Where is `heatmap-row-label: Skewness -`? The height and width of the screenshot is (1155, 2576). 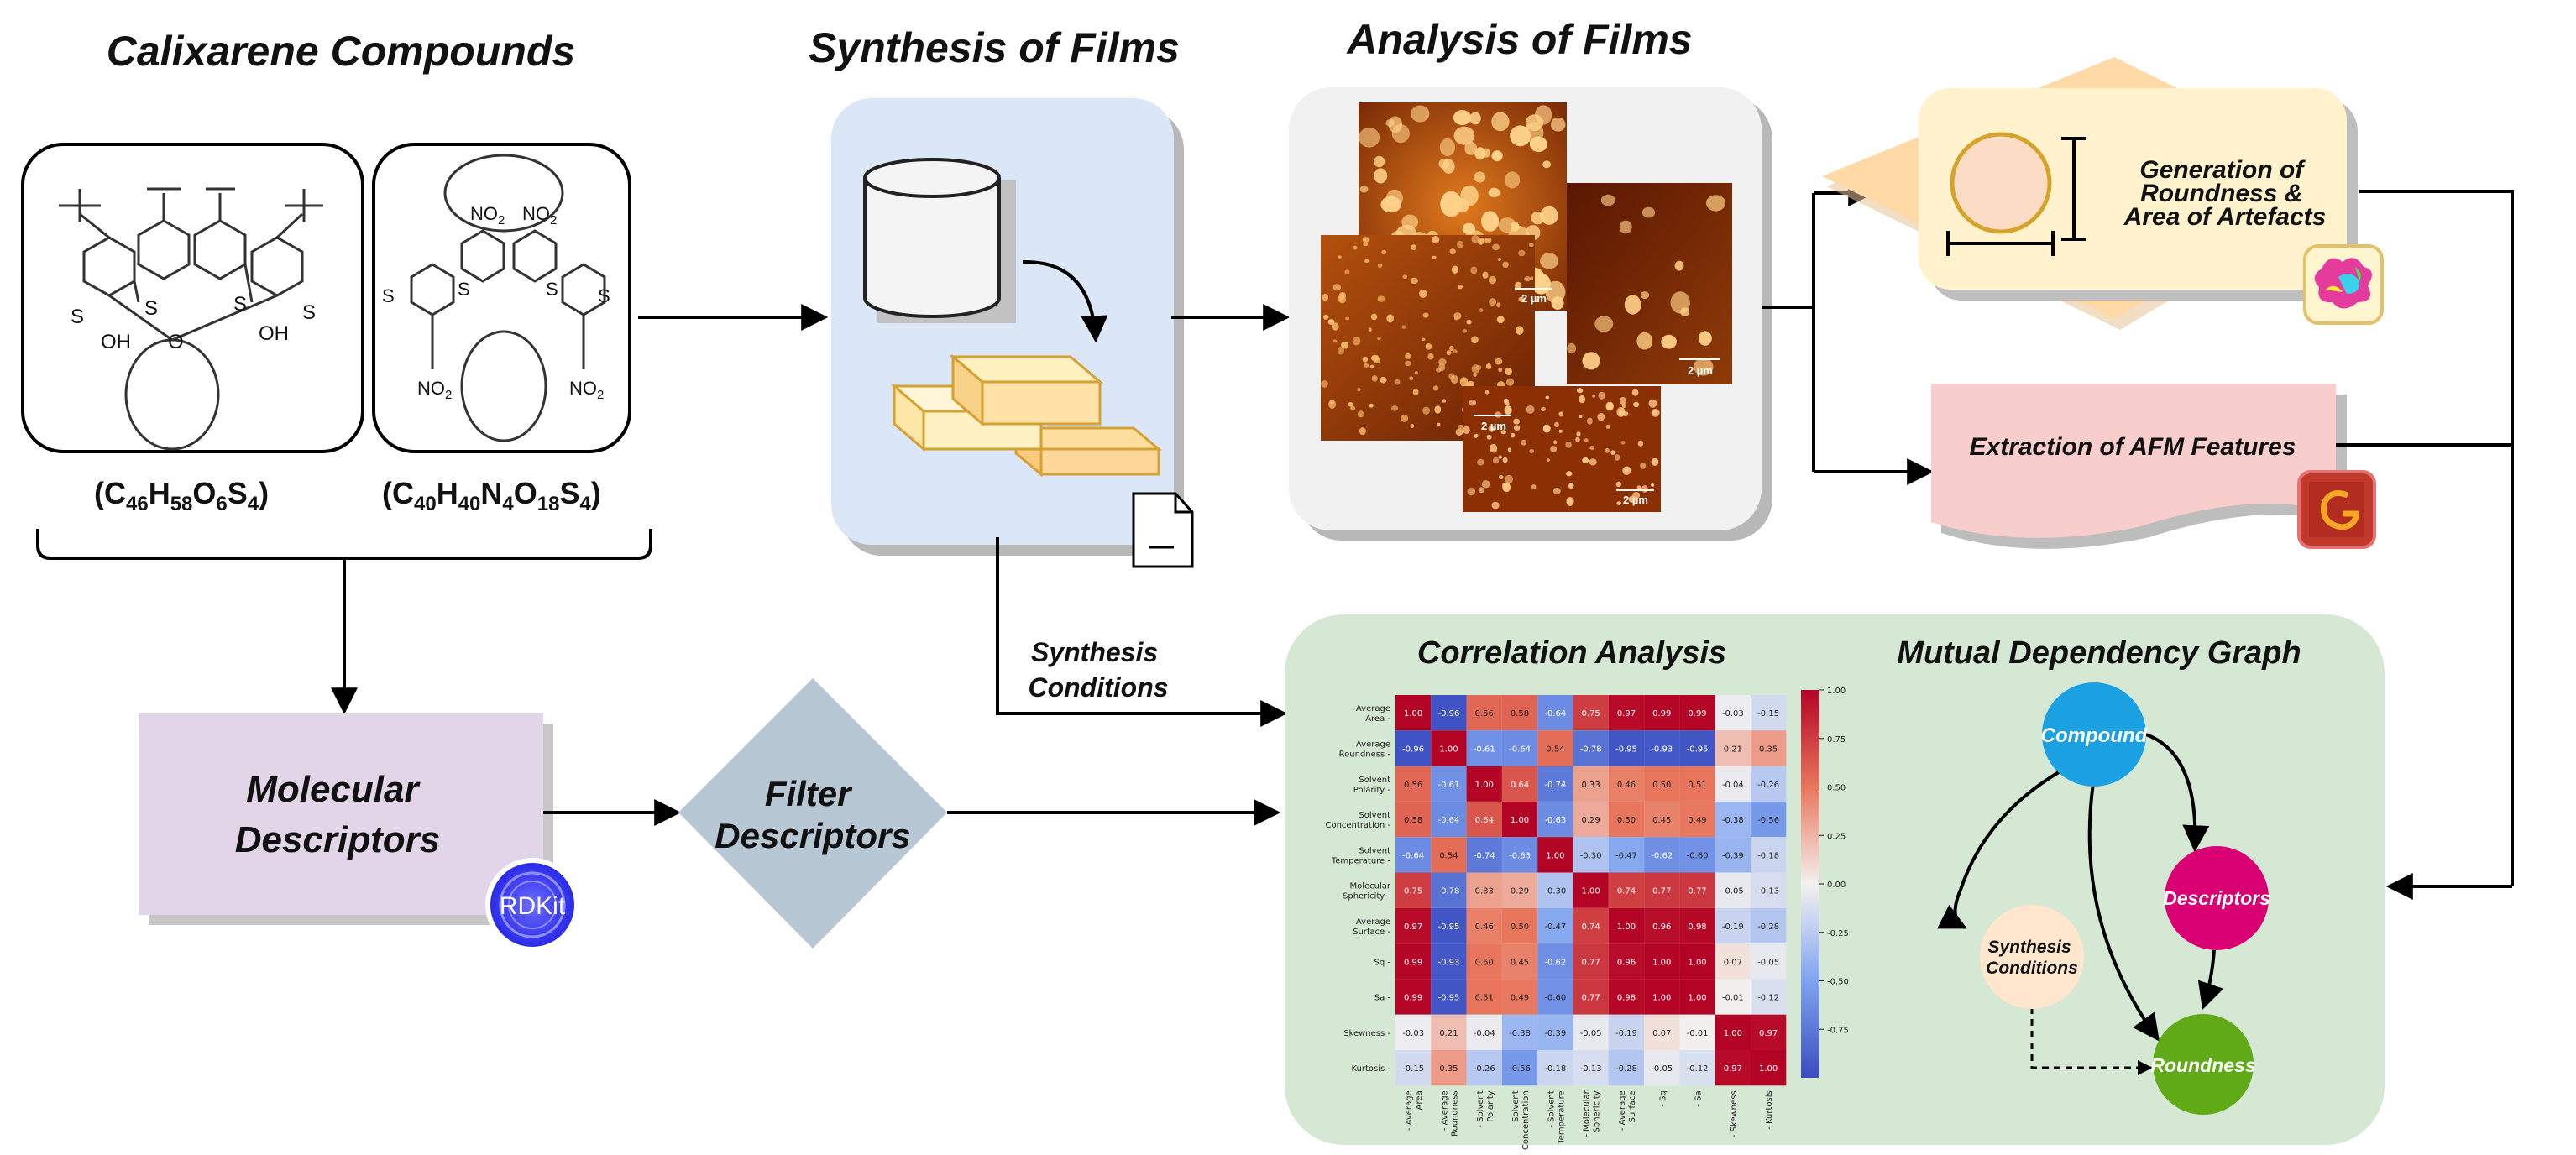
heatmap-row-label: Skewness - is located at coordinates (1367, 1033).